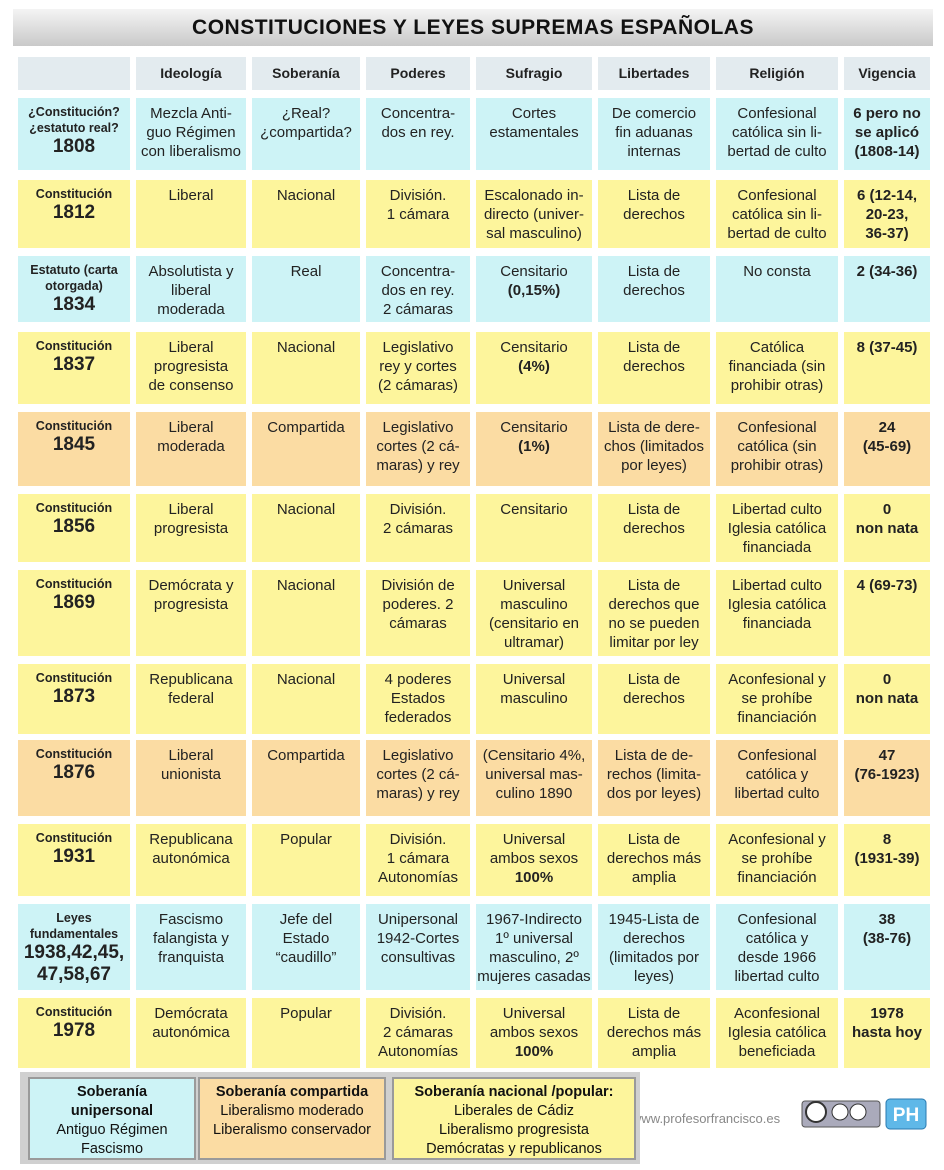  Describe the element at coordinates (112, 1111) in the screenshot. I see `legend-title: unipersonal` at that location.